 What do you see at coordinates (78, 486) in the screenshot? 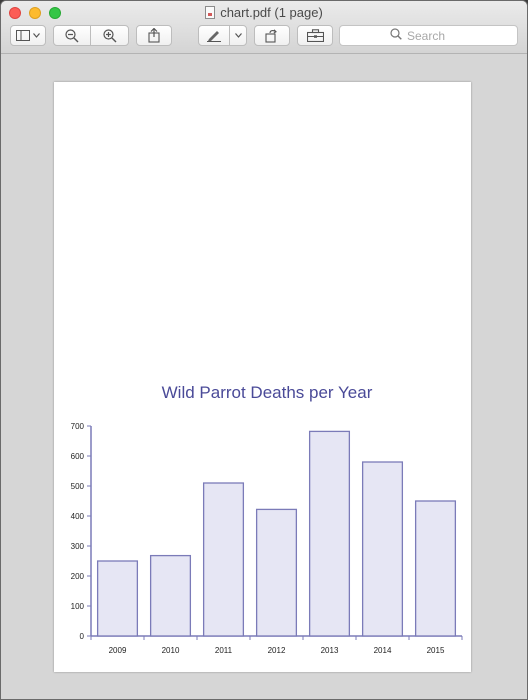
I see `y-tick-label: 500` at bounding box center [78, 486].